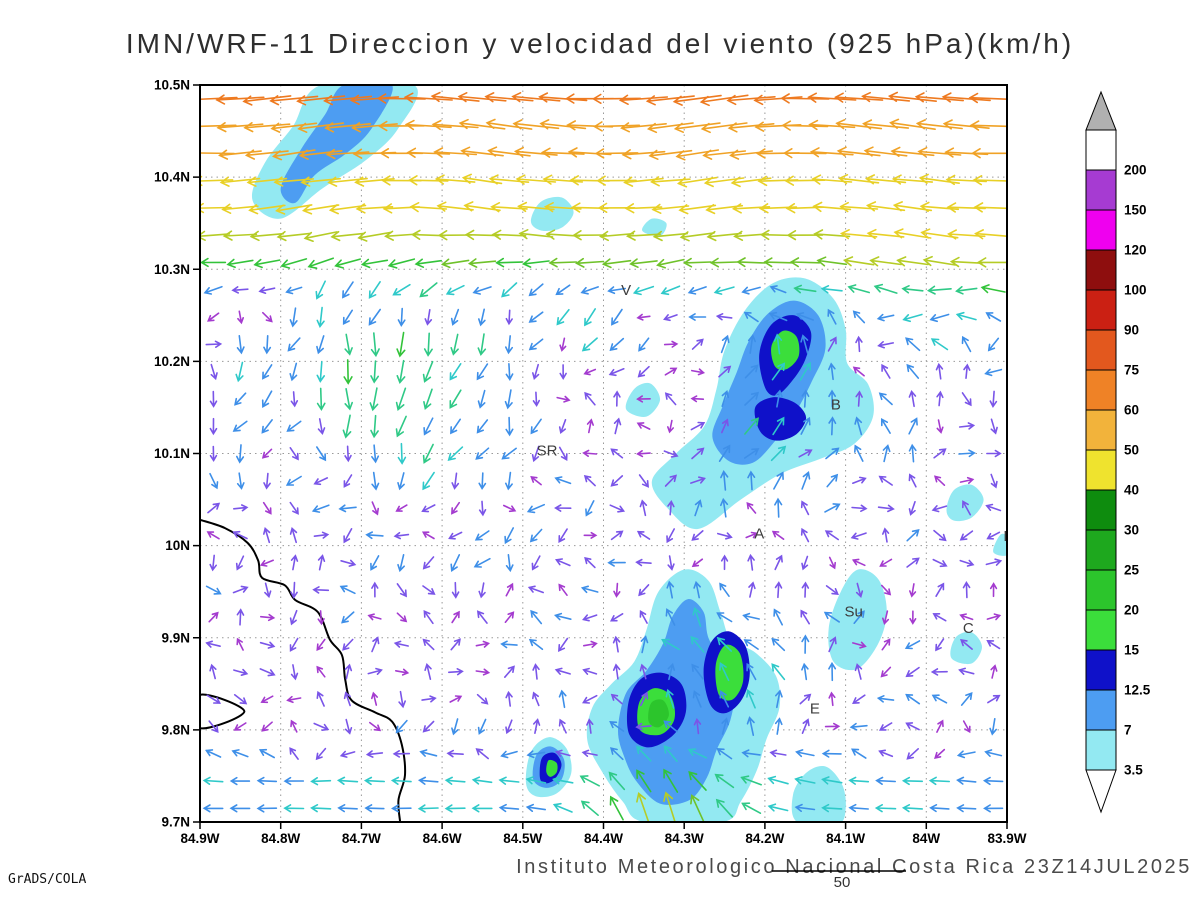 The width and height of the screenshot is (1200, 900). Describe the element at coordinates (1005, 536) in the screenshot. I see `station-label-I: I` at that location.